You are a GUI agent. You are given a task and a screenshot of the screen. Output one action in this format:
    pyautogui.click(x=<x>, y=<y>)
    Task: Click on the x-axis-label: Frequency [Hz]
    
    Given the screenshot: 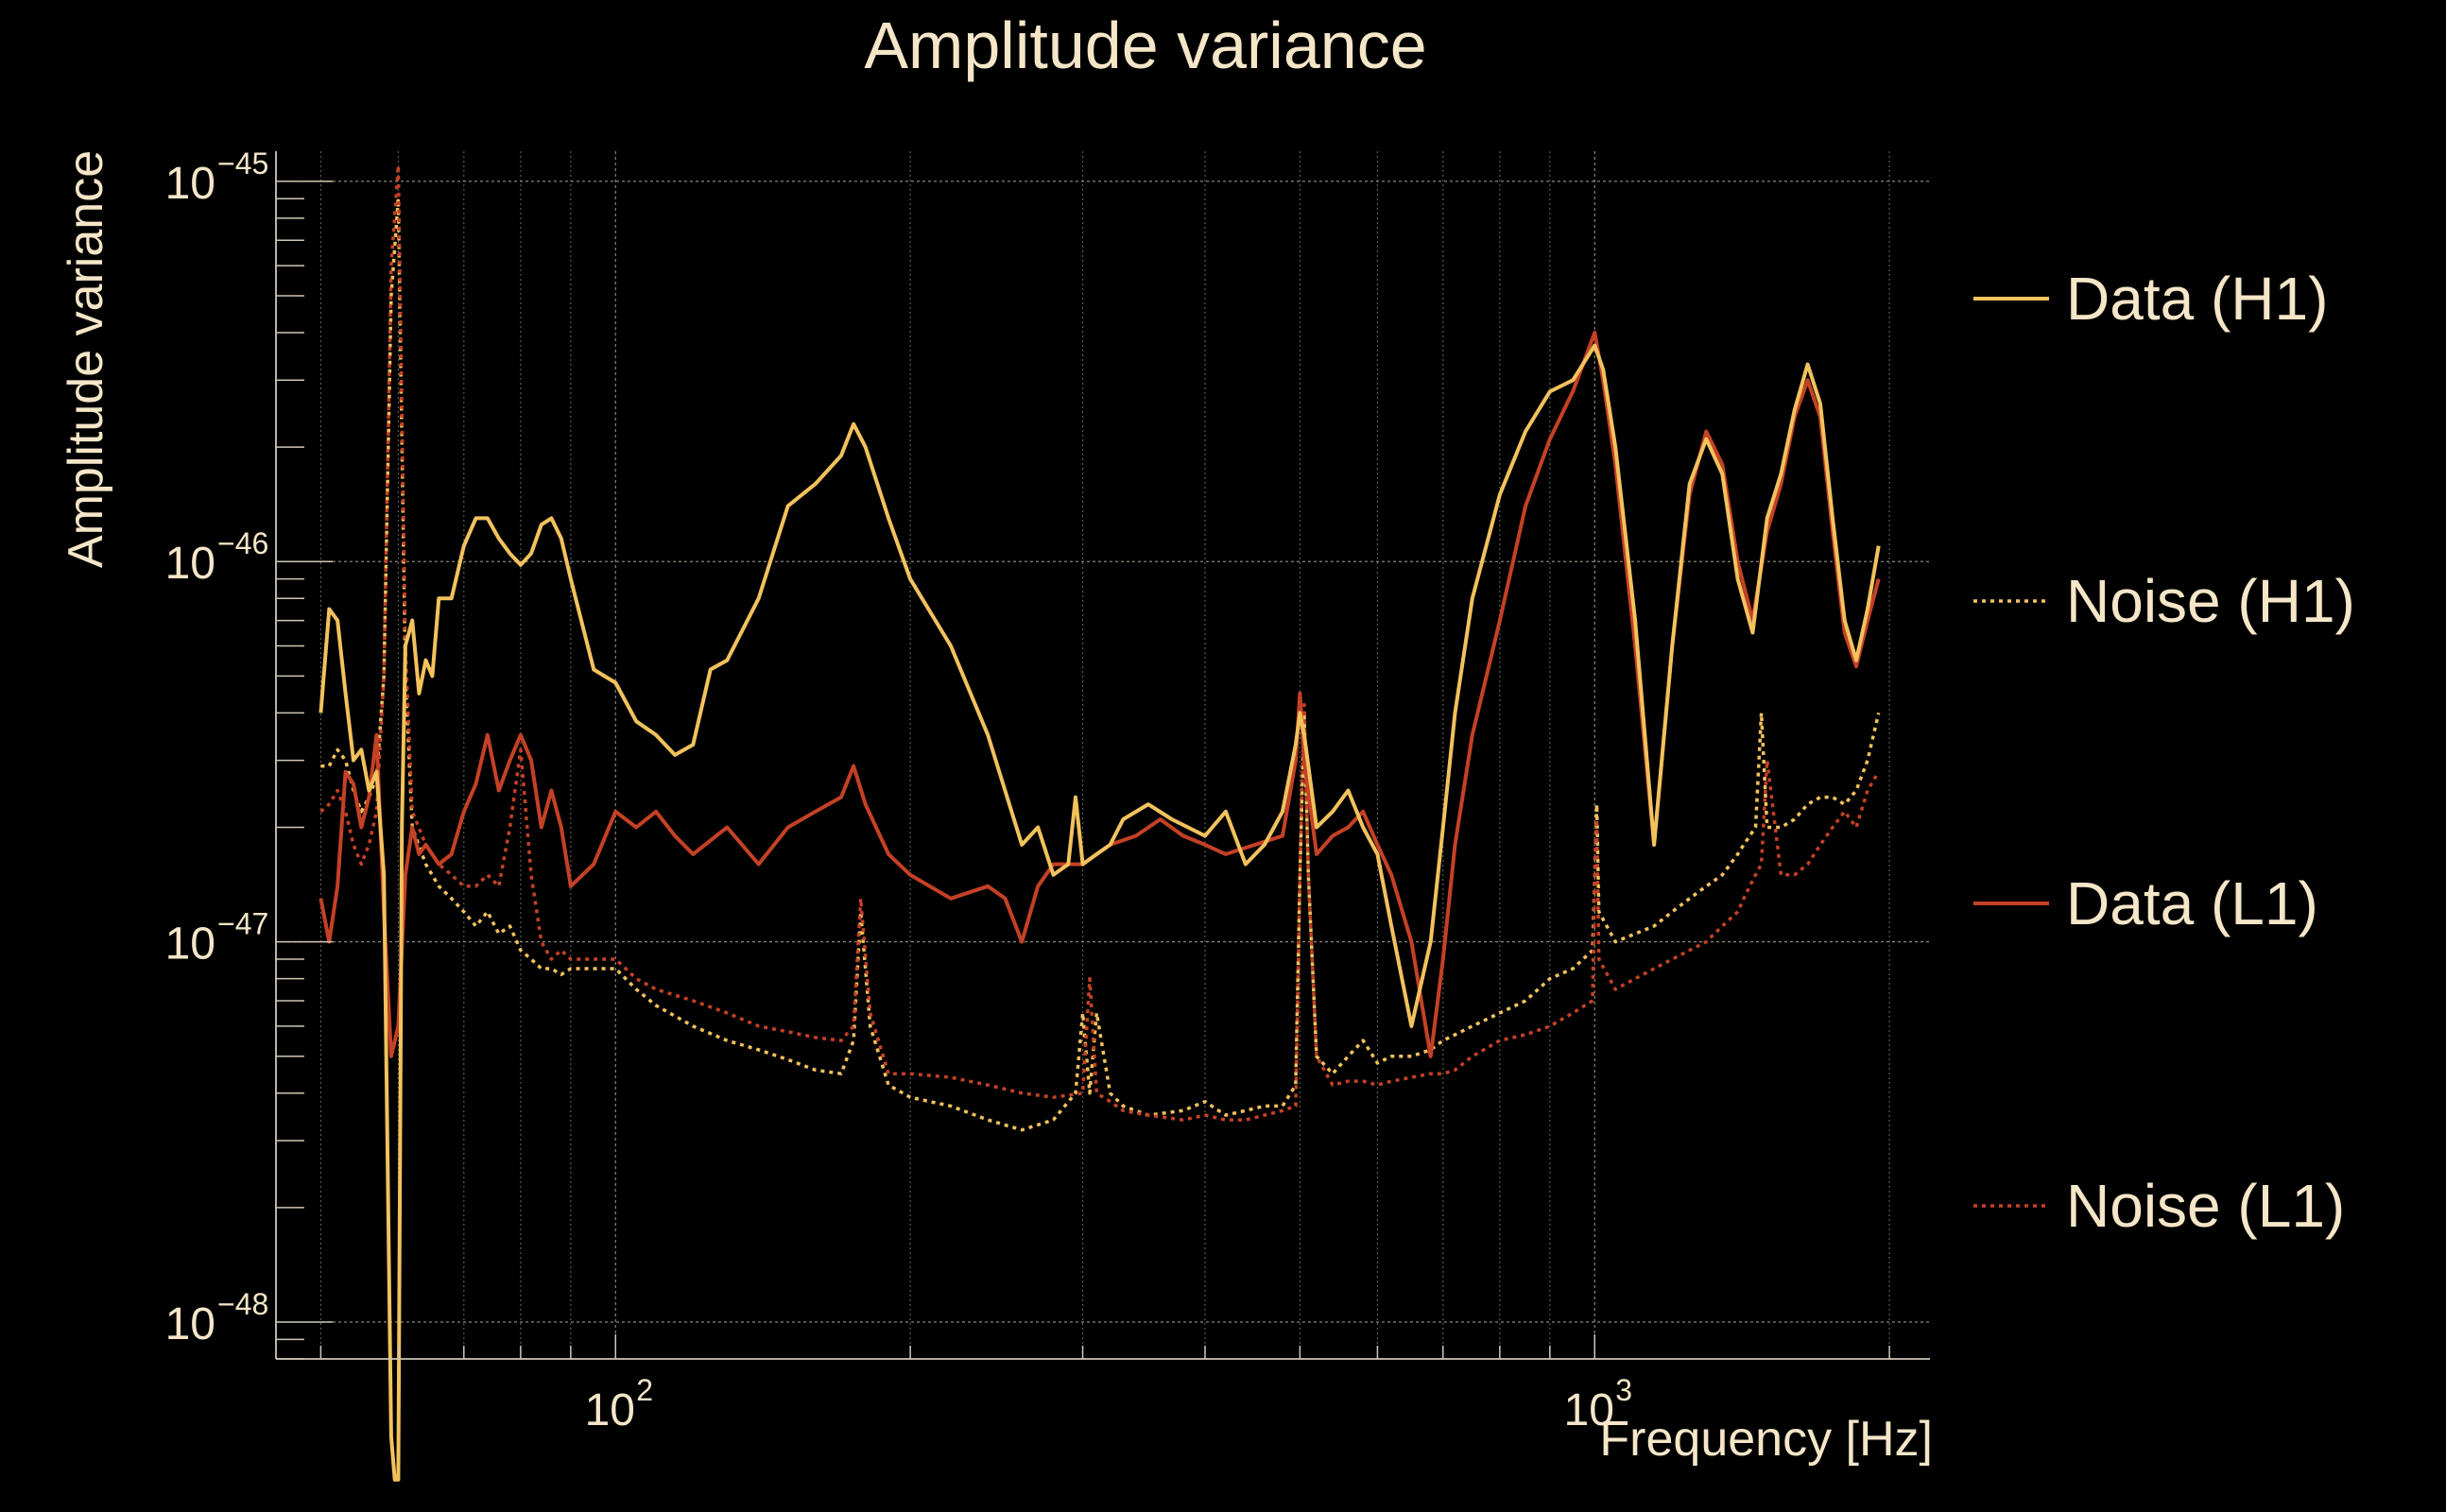 What is the action you would take?
    pyautogui.click(x=1766, y=1439)
    